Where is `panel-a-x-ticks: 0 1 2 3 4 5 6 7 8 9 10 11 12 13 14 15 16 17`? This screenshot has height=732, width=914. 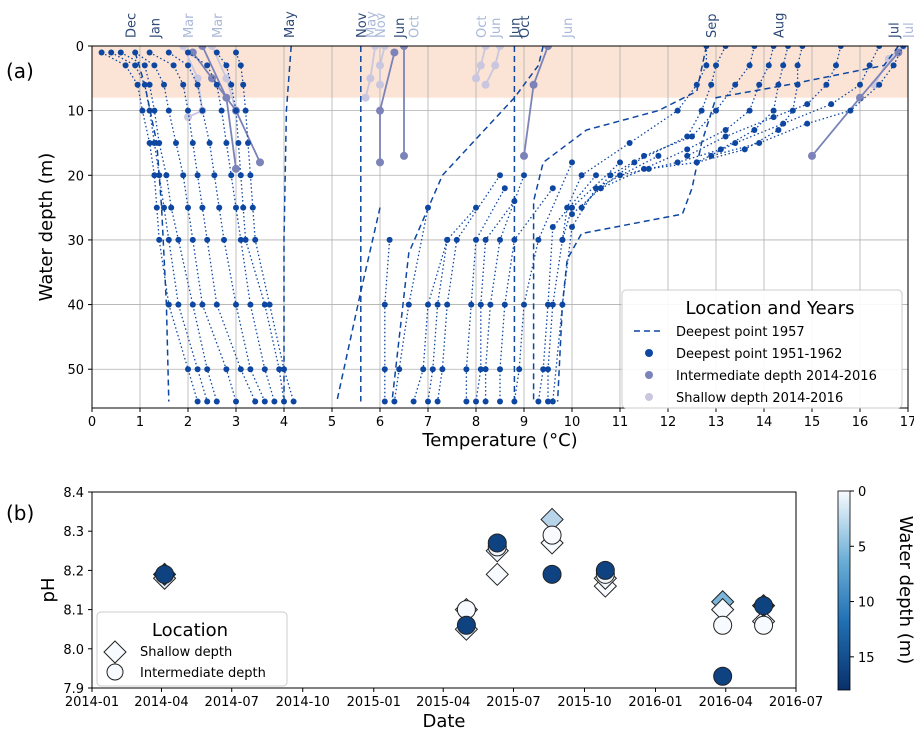 panel-a-x-ticks: 0 1 2 3 4 5 6 7 8 9 10 11 12 13 14 15 16 17 is located at coordinates (501, 419).